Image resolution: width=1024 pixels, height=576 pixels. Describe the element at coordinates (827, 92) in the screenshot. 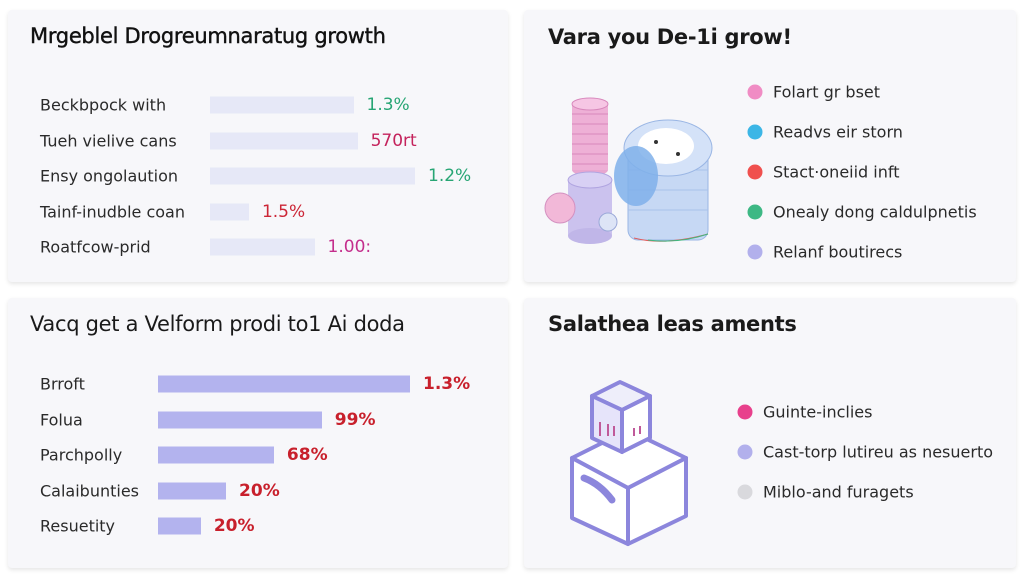

I see `legend-label: Folart gr bset` at that location.